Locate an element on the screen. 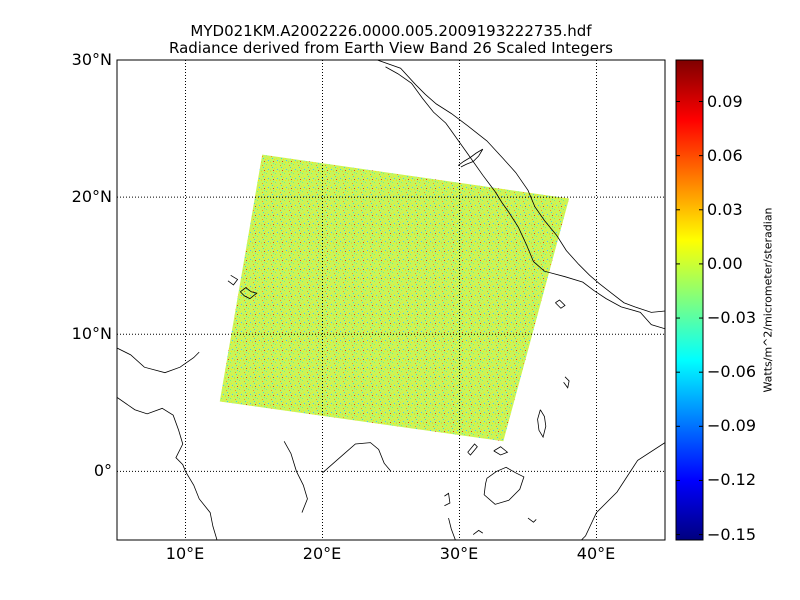  colorbar-tick-label: −0.12 is located at coordinates (732, 480).